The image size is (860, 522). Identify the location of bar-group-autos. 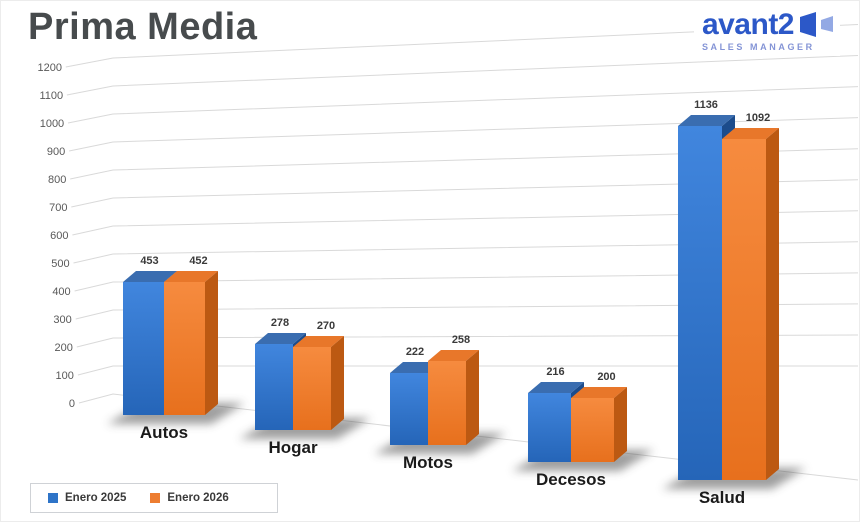
(176, 347).